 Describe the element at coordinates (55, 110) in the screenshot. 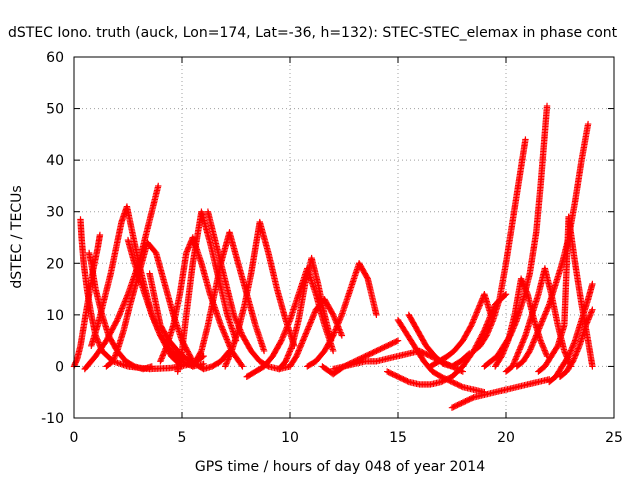

I see `y-tick-label: 50` at that location.